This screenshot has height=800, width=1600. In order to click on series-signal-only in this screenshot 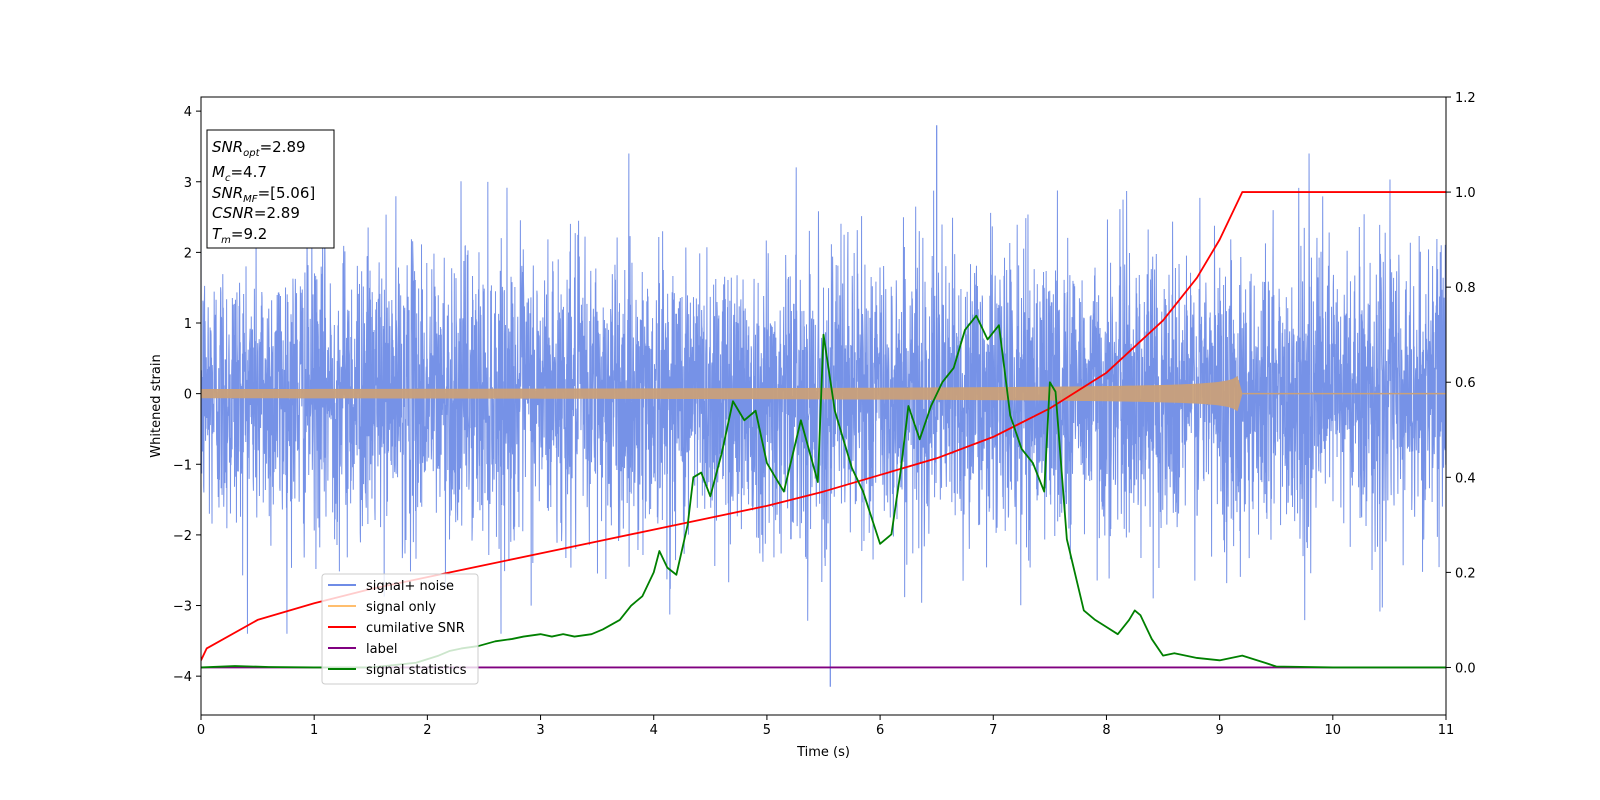, I will do `click(722, 394)`.